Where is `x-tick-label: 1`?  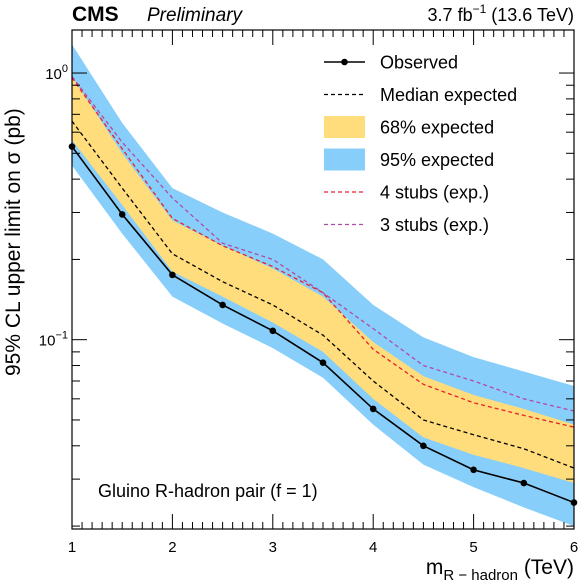
x-tick-label: 1 is located at coordinates (72, 547).